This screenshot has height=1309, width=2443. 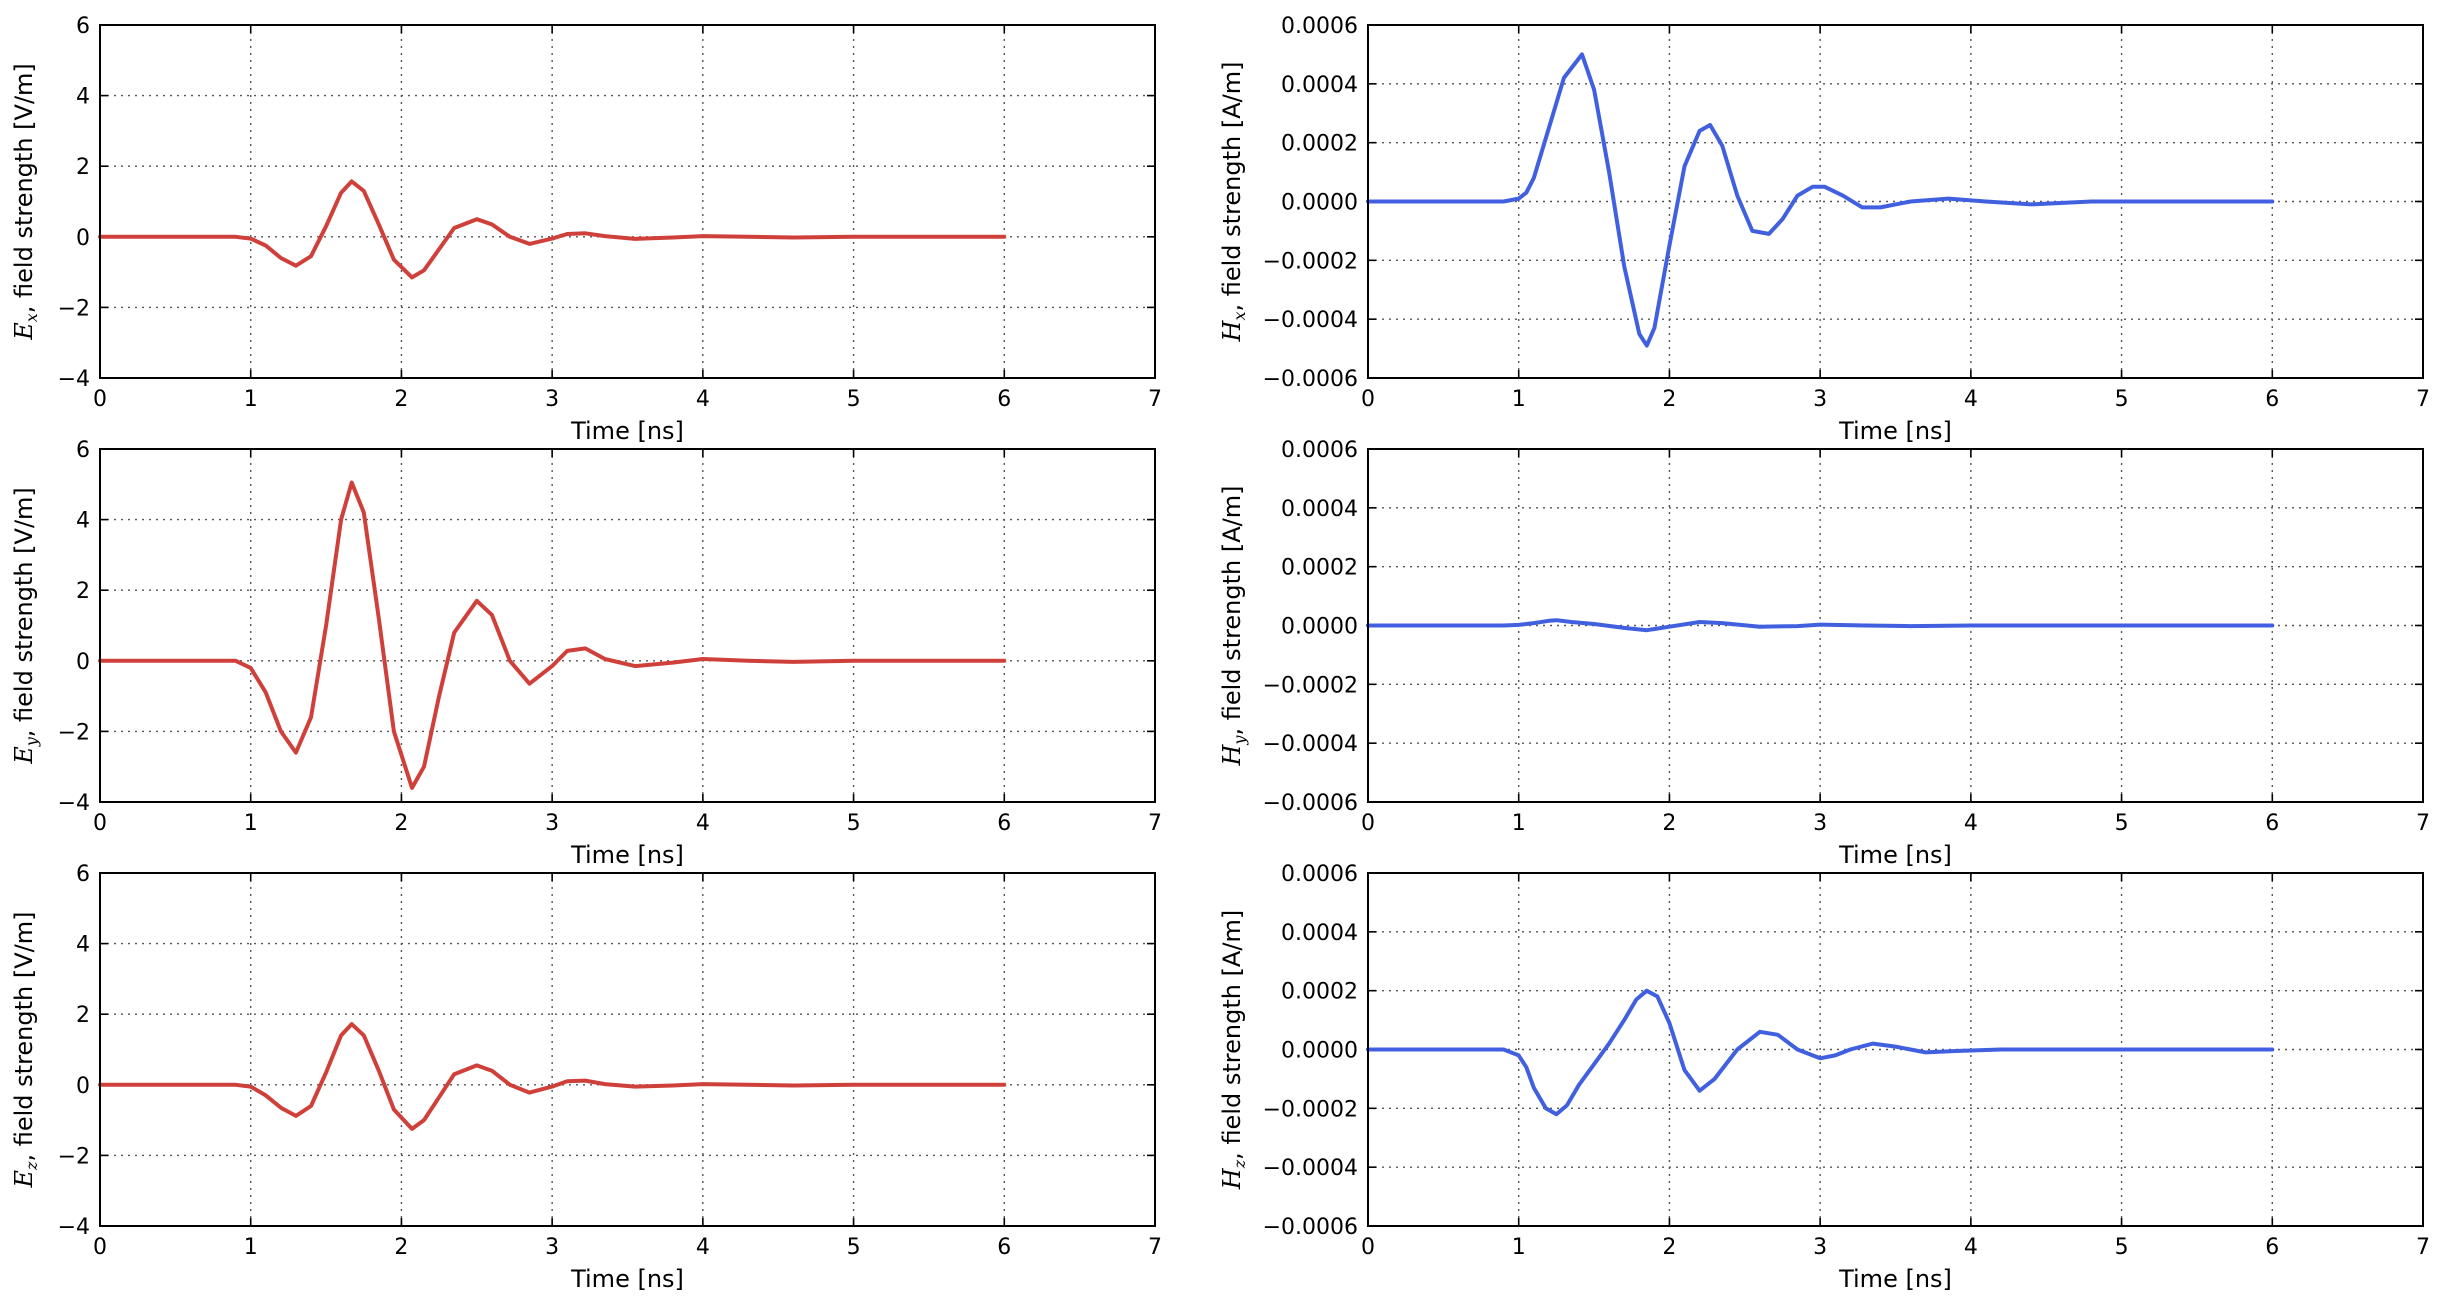 What do you see at coordinates (25, 1050) in the screenshot?
I see `y-axis-label: Ez, field strength [V/m]` at bounding box center [25, 1050].